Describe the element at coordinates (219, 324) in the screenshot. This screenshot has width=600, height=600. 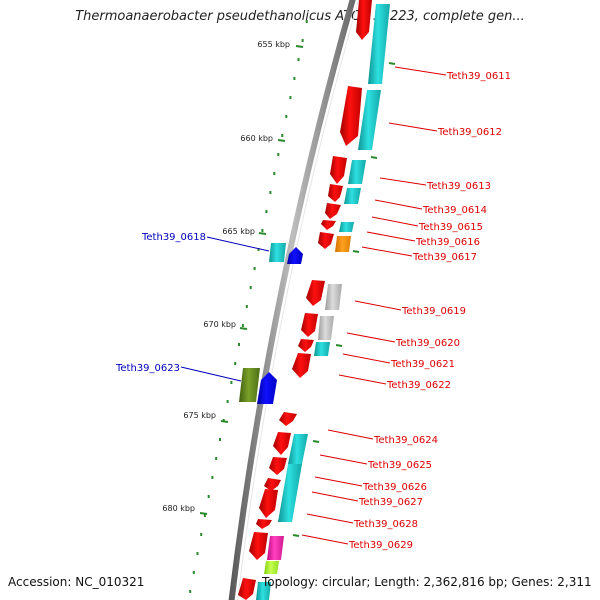
I see `scale-label: 670 kbp` at that location.